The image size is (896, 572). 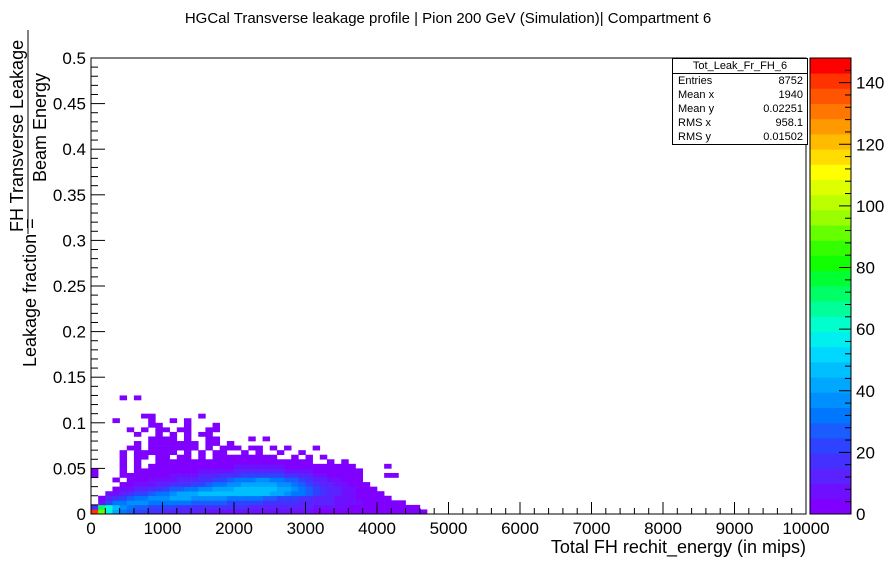 I want to click on heatmap-cells, so click(x=259, y=455).